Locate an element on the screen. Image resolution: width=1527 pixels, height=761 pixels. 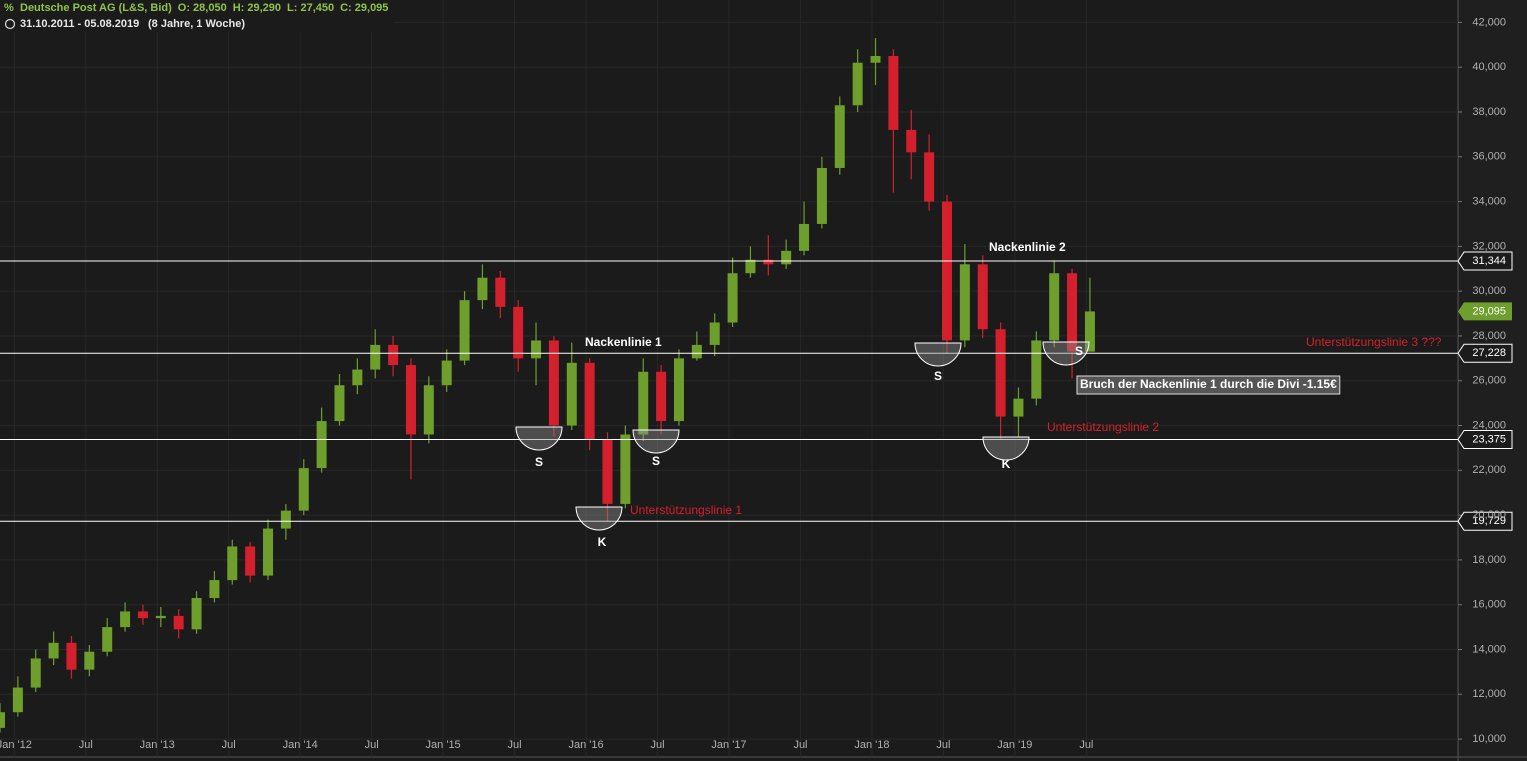
x-tick-label: Jan '19 is located at coordinates (1014, 745).